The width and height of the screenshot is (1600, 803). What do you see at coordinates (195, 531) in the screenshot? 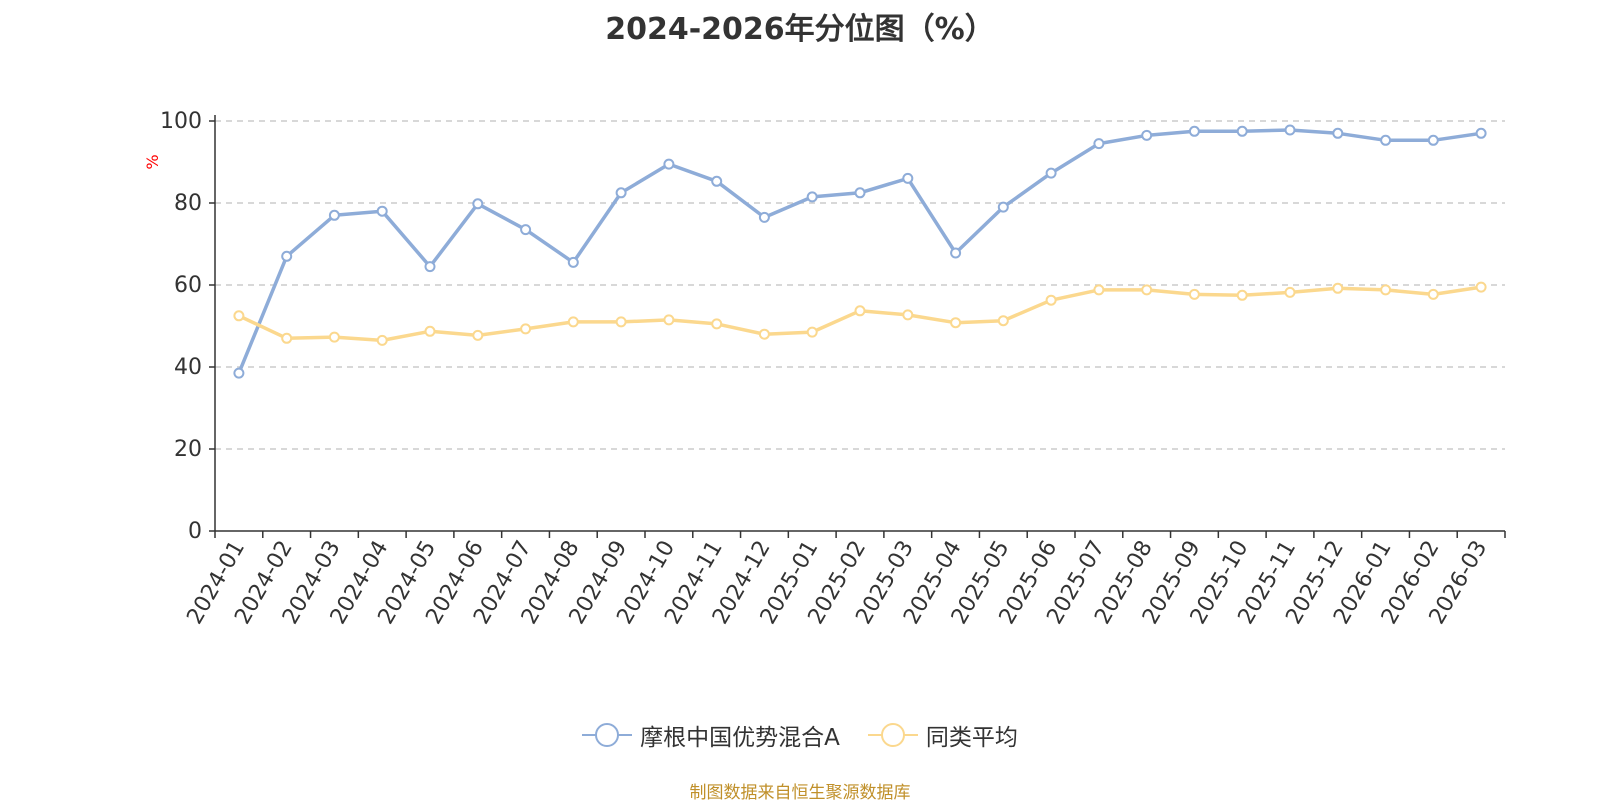
I see `y-tick-label: 0` at bounding box center [195, 531].